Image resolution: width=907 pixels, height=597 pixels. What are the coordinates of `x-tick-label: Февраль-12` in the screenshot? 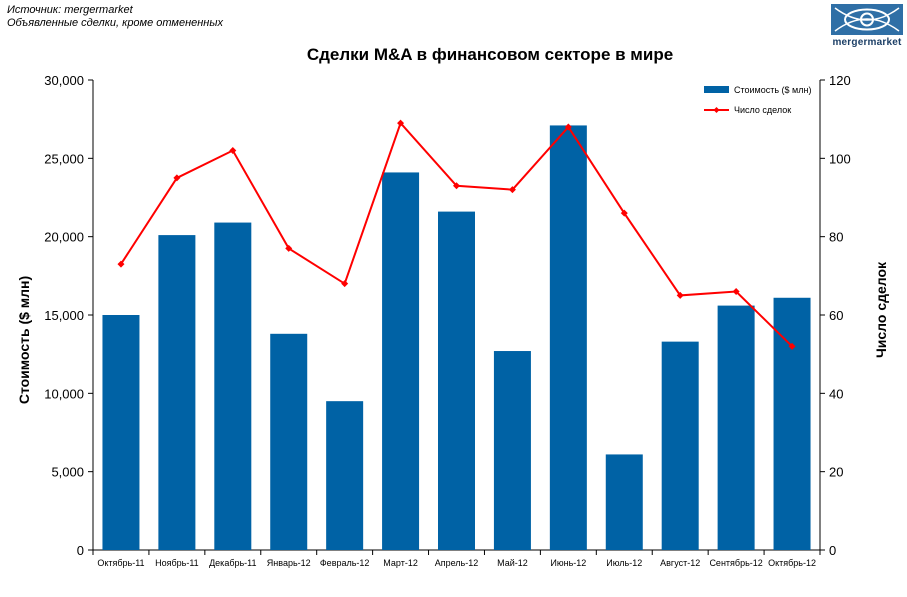 It's located at (345, 563).